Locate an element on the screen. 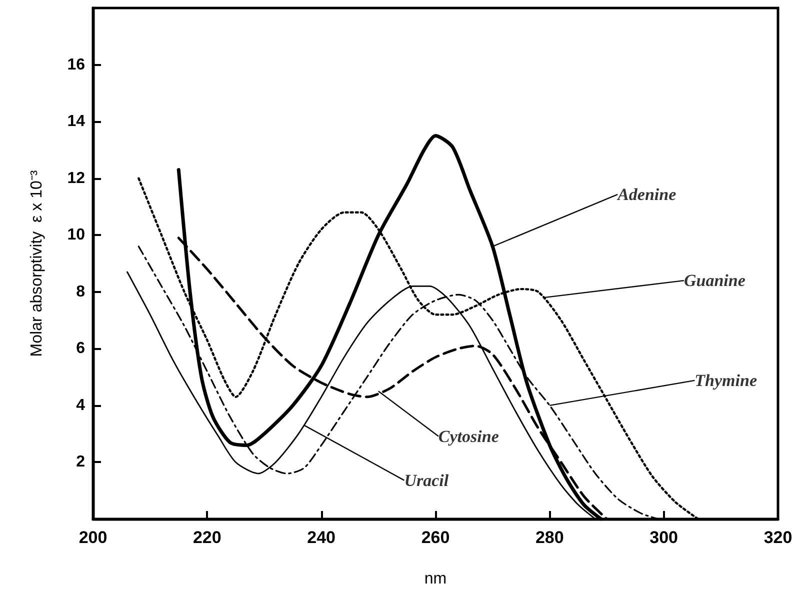 This screenshot has height=615, width=807. y-tick-label: 4 is located at coordinates (81, 405).